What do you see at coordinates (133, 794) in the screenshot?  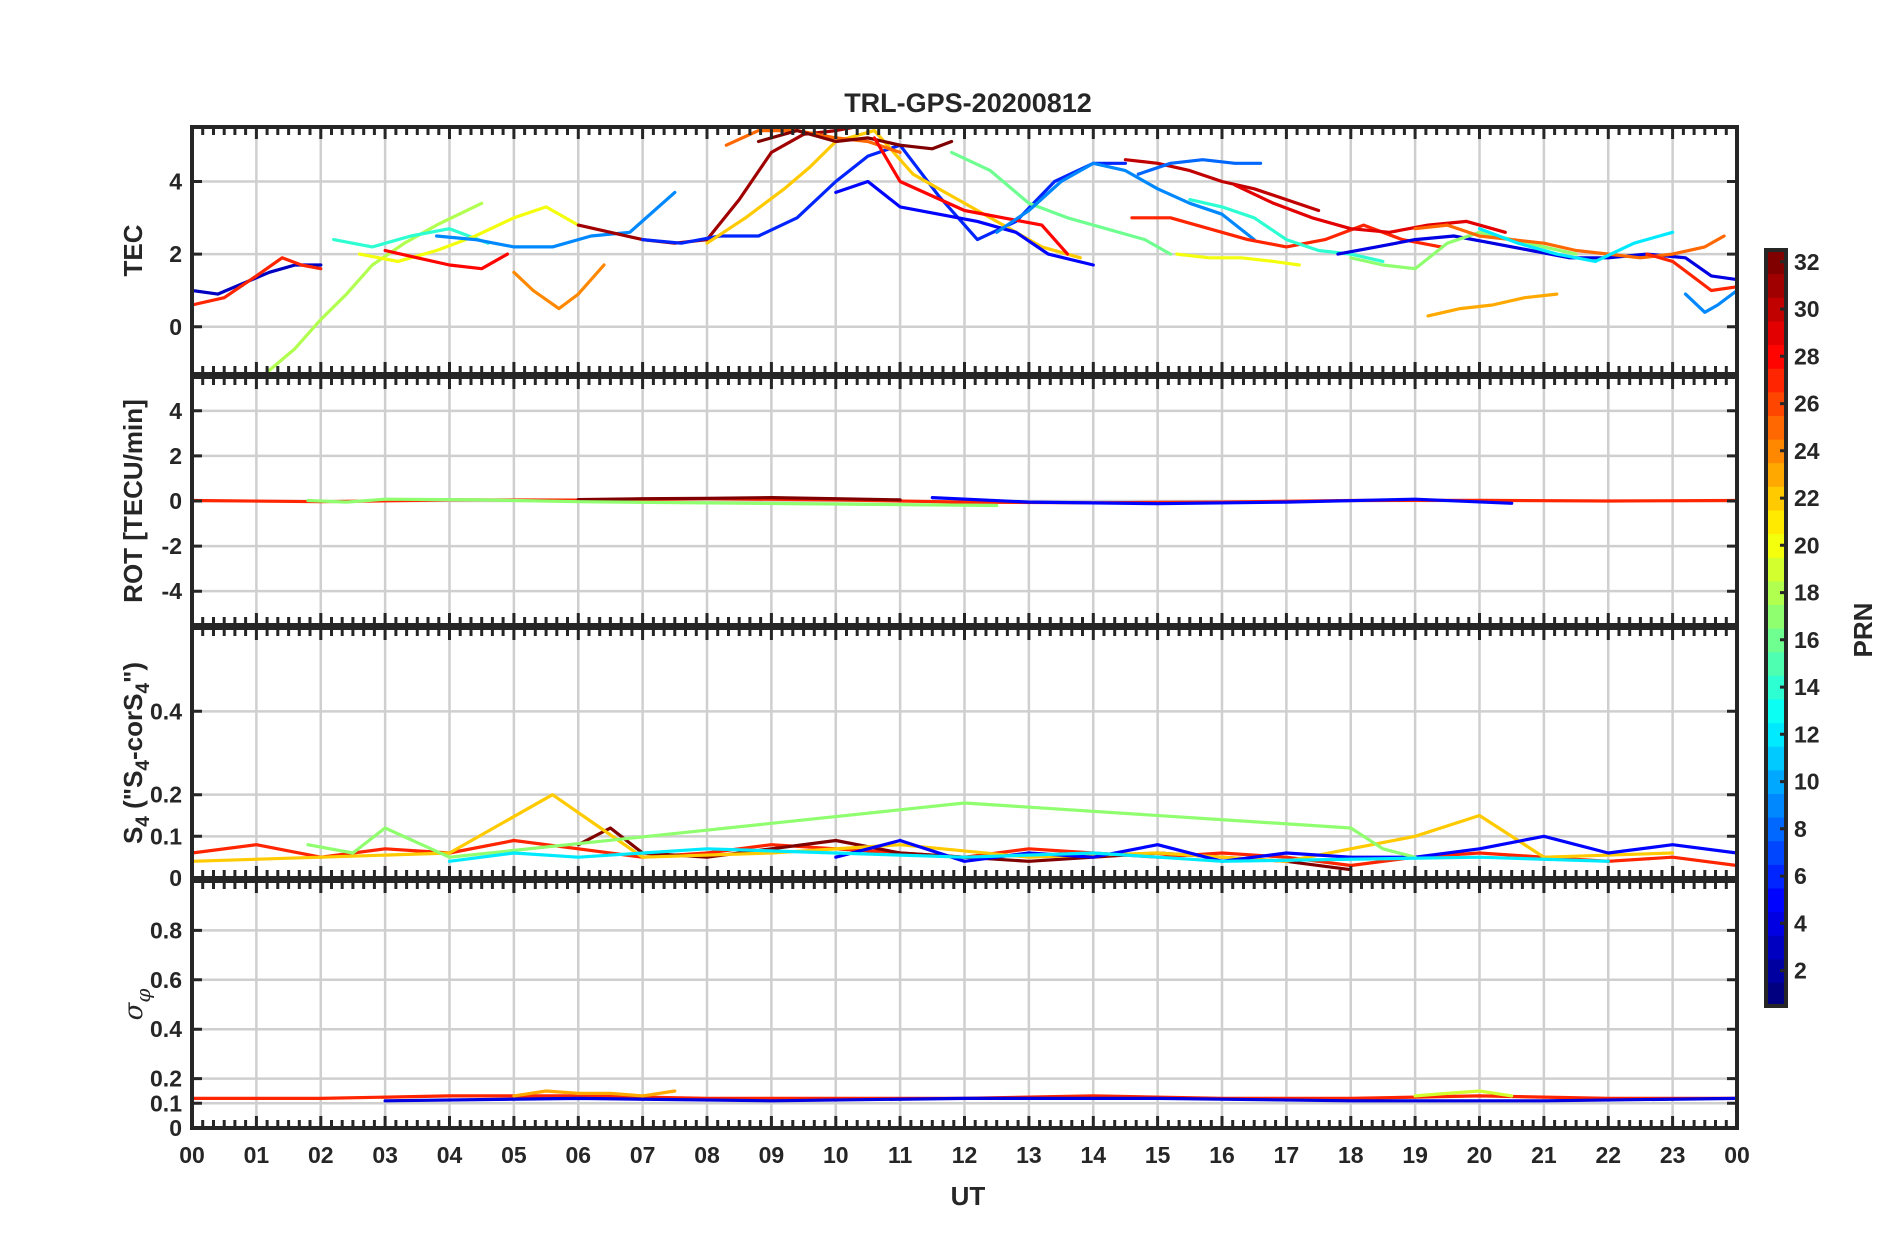 I see `ylabel-part: ("S` at bounding box center [133, 794].